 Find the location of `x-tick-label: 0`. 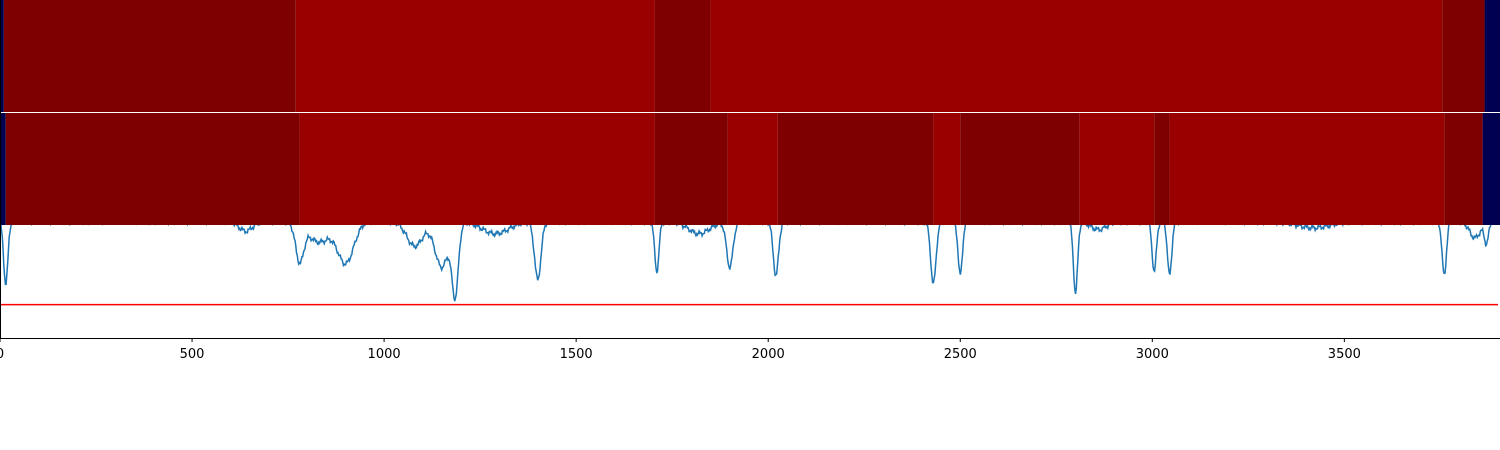

x-tick-label: 0 is located at coordinates (2, 354).